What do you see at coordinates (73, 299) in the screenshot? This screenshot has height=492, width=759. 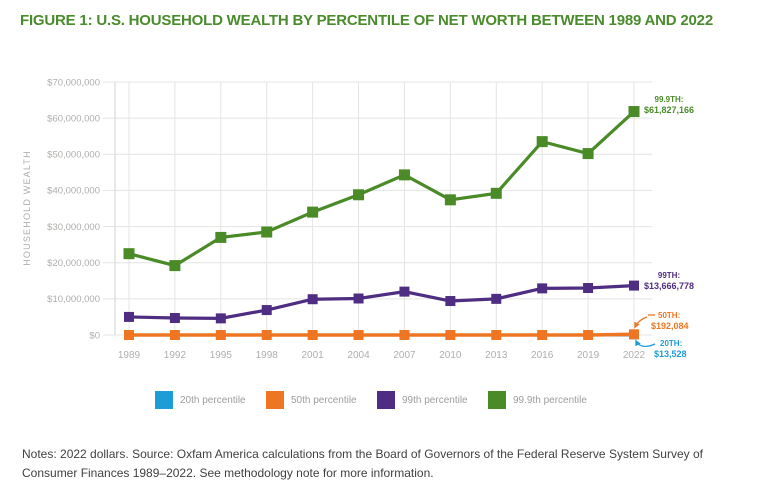 I see `y-tick-label: $10,000,000` at bounding box center [73, 299].